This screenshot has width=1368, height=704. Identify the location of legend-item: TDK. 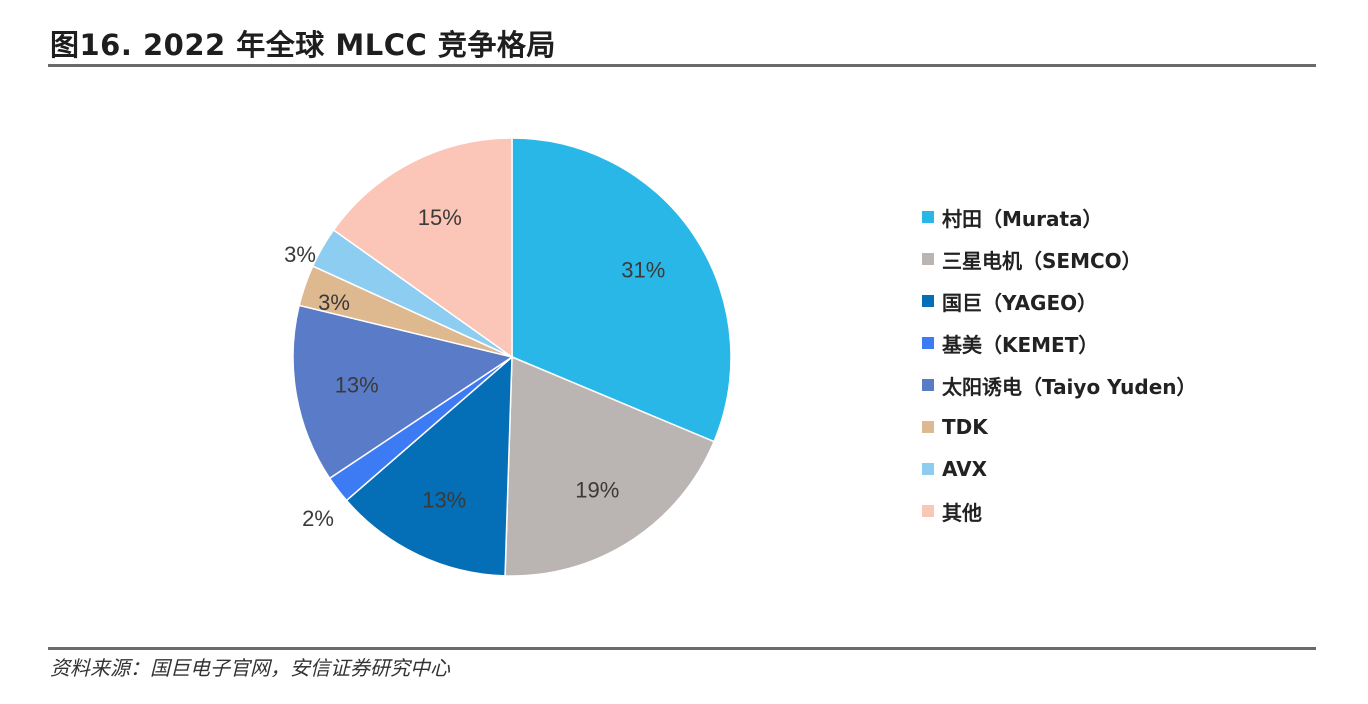
(1132, 427).